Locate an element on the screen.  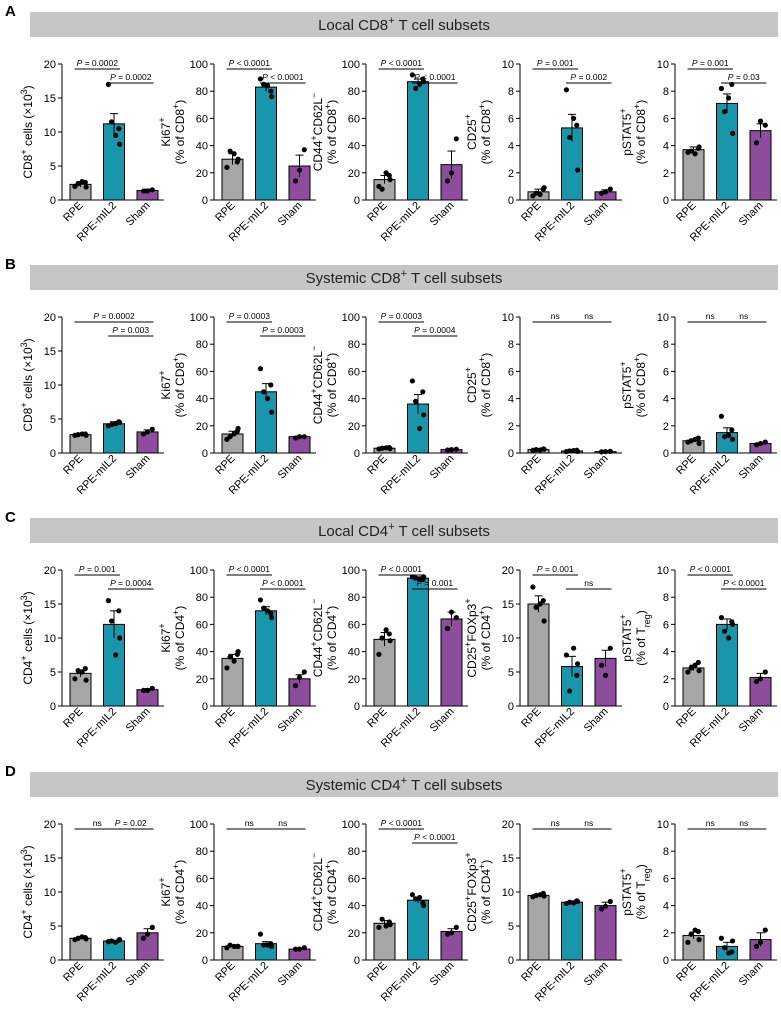
y-tick-label: 15 is located at coordinates (50, 352).